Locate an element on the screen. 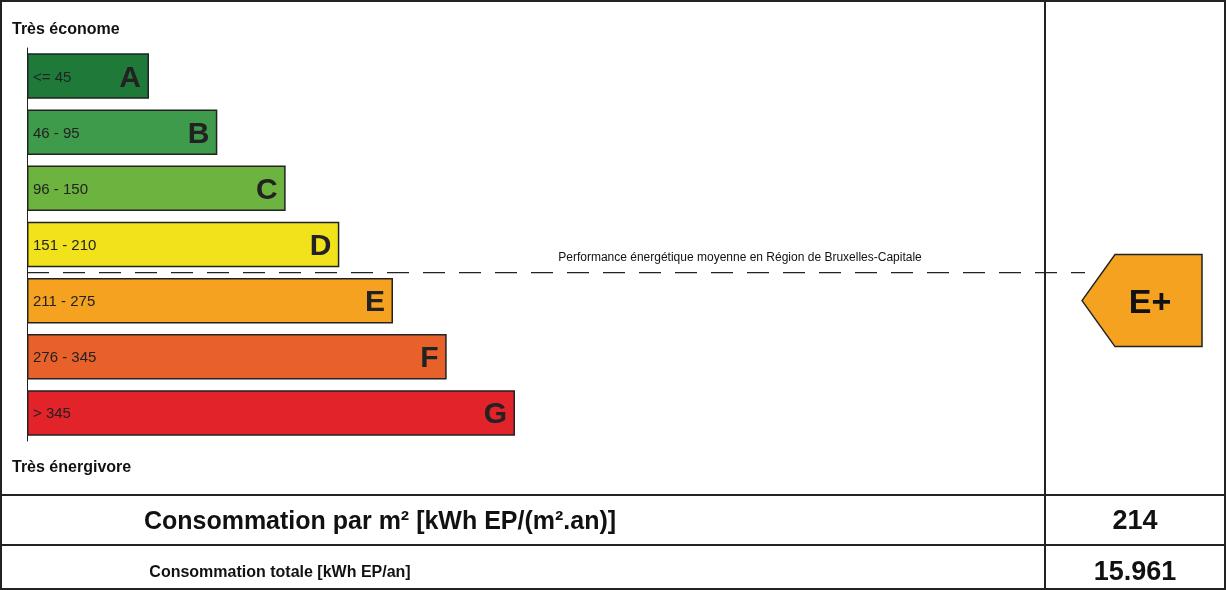  annotation: > 345 is located at coordinates (52, 413).